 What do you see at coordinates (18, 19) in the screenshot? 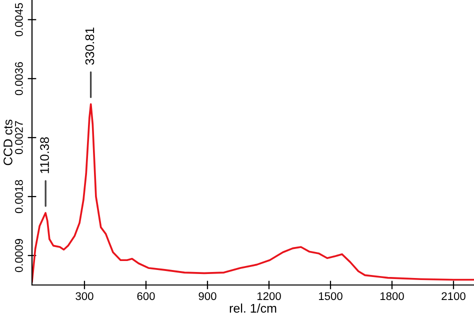
I see `y-tick-label: 0.0045` at bounding box center [18, 19].